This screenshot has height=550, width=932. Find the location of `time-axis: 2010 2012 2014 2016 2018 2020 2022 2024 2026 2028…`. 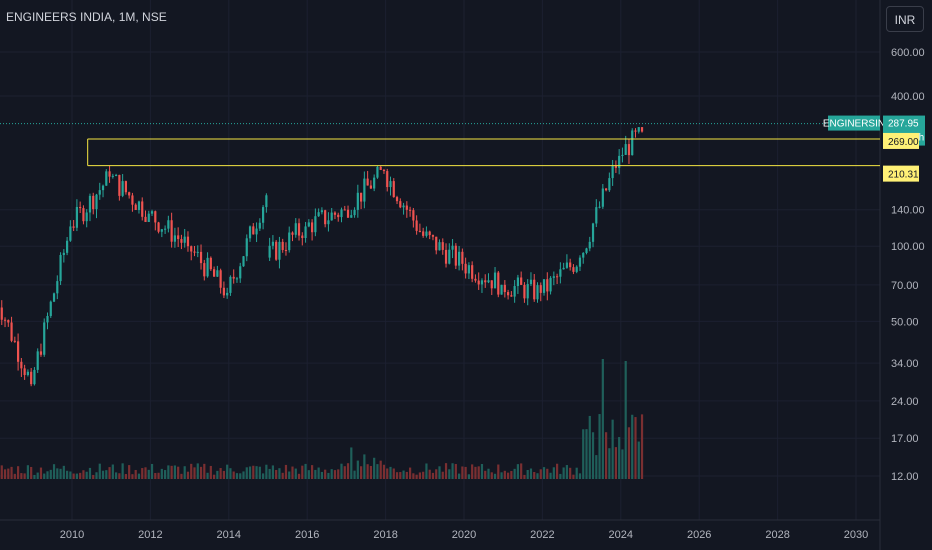

time-axis: 2010 2012 2014 2016 2018 2020 2022 2024 2026 2028… is located at coordinates (464, 535).